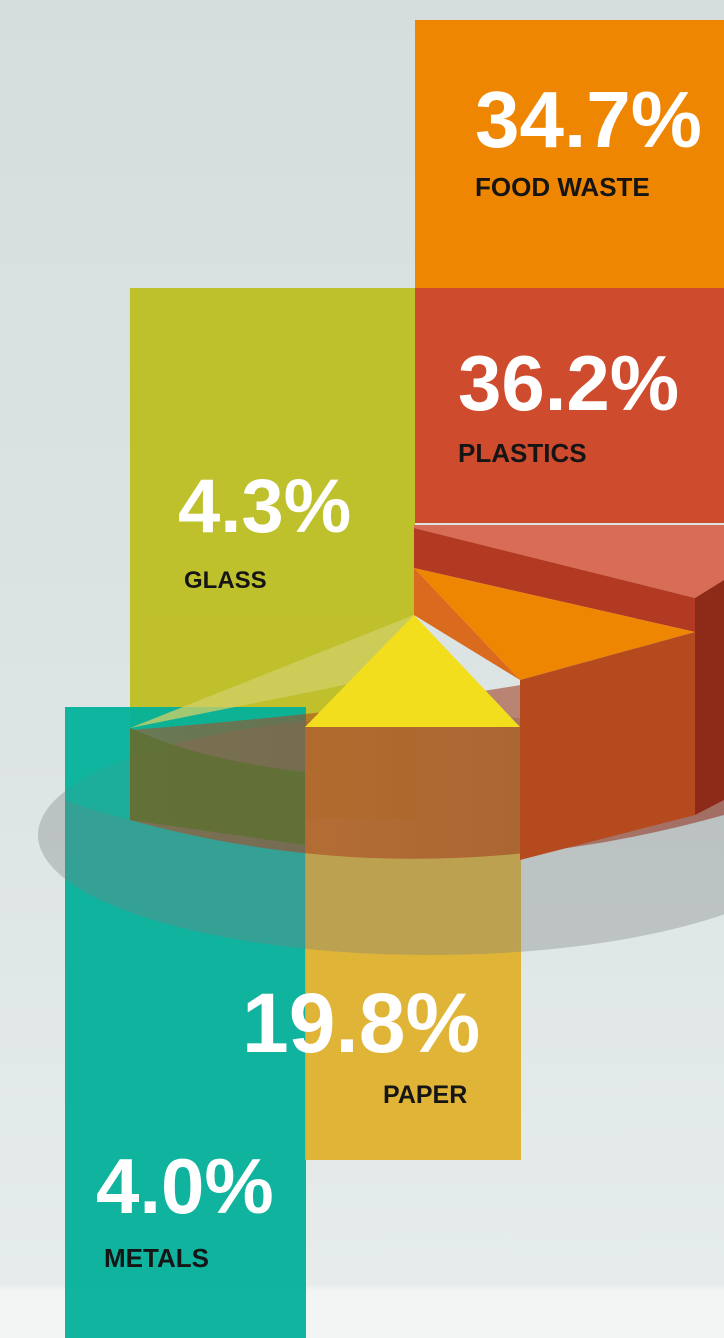 This screenshot has width=724, height=1338. I want to click on pie-slice-orange-side, so click(607, 746).